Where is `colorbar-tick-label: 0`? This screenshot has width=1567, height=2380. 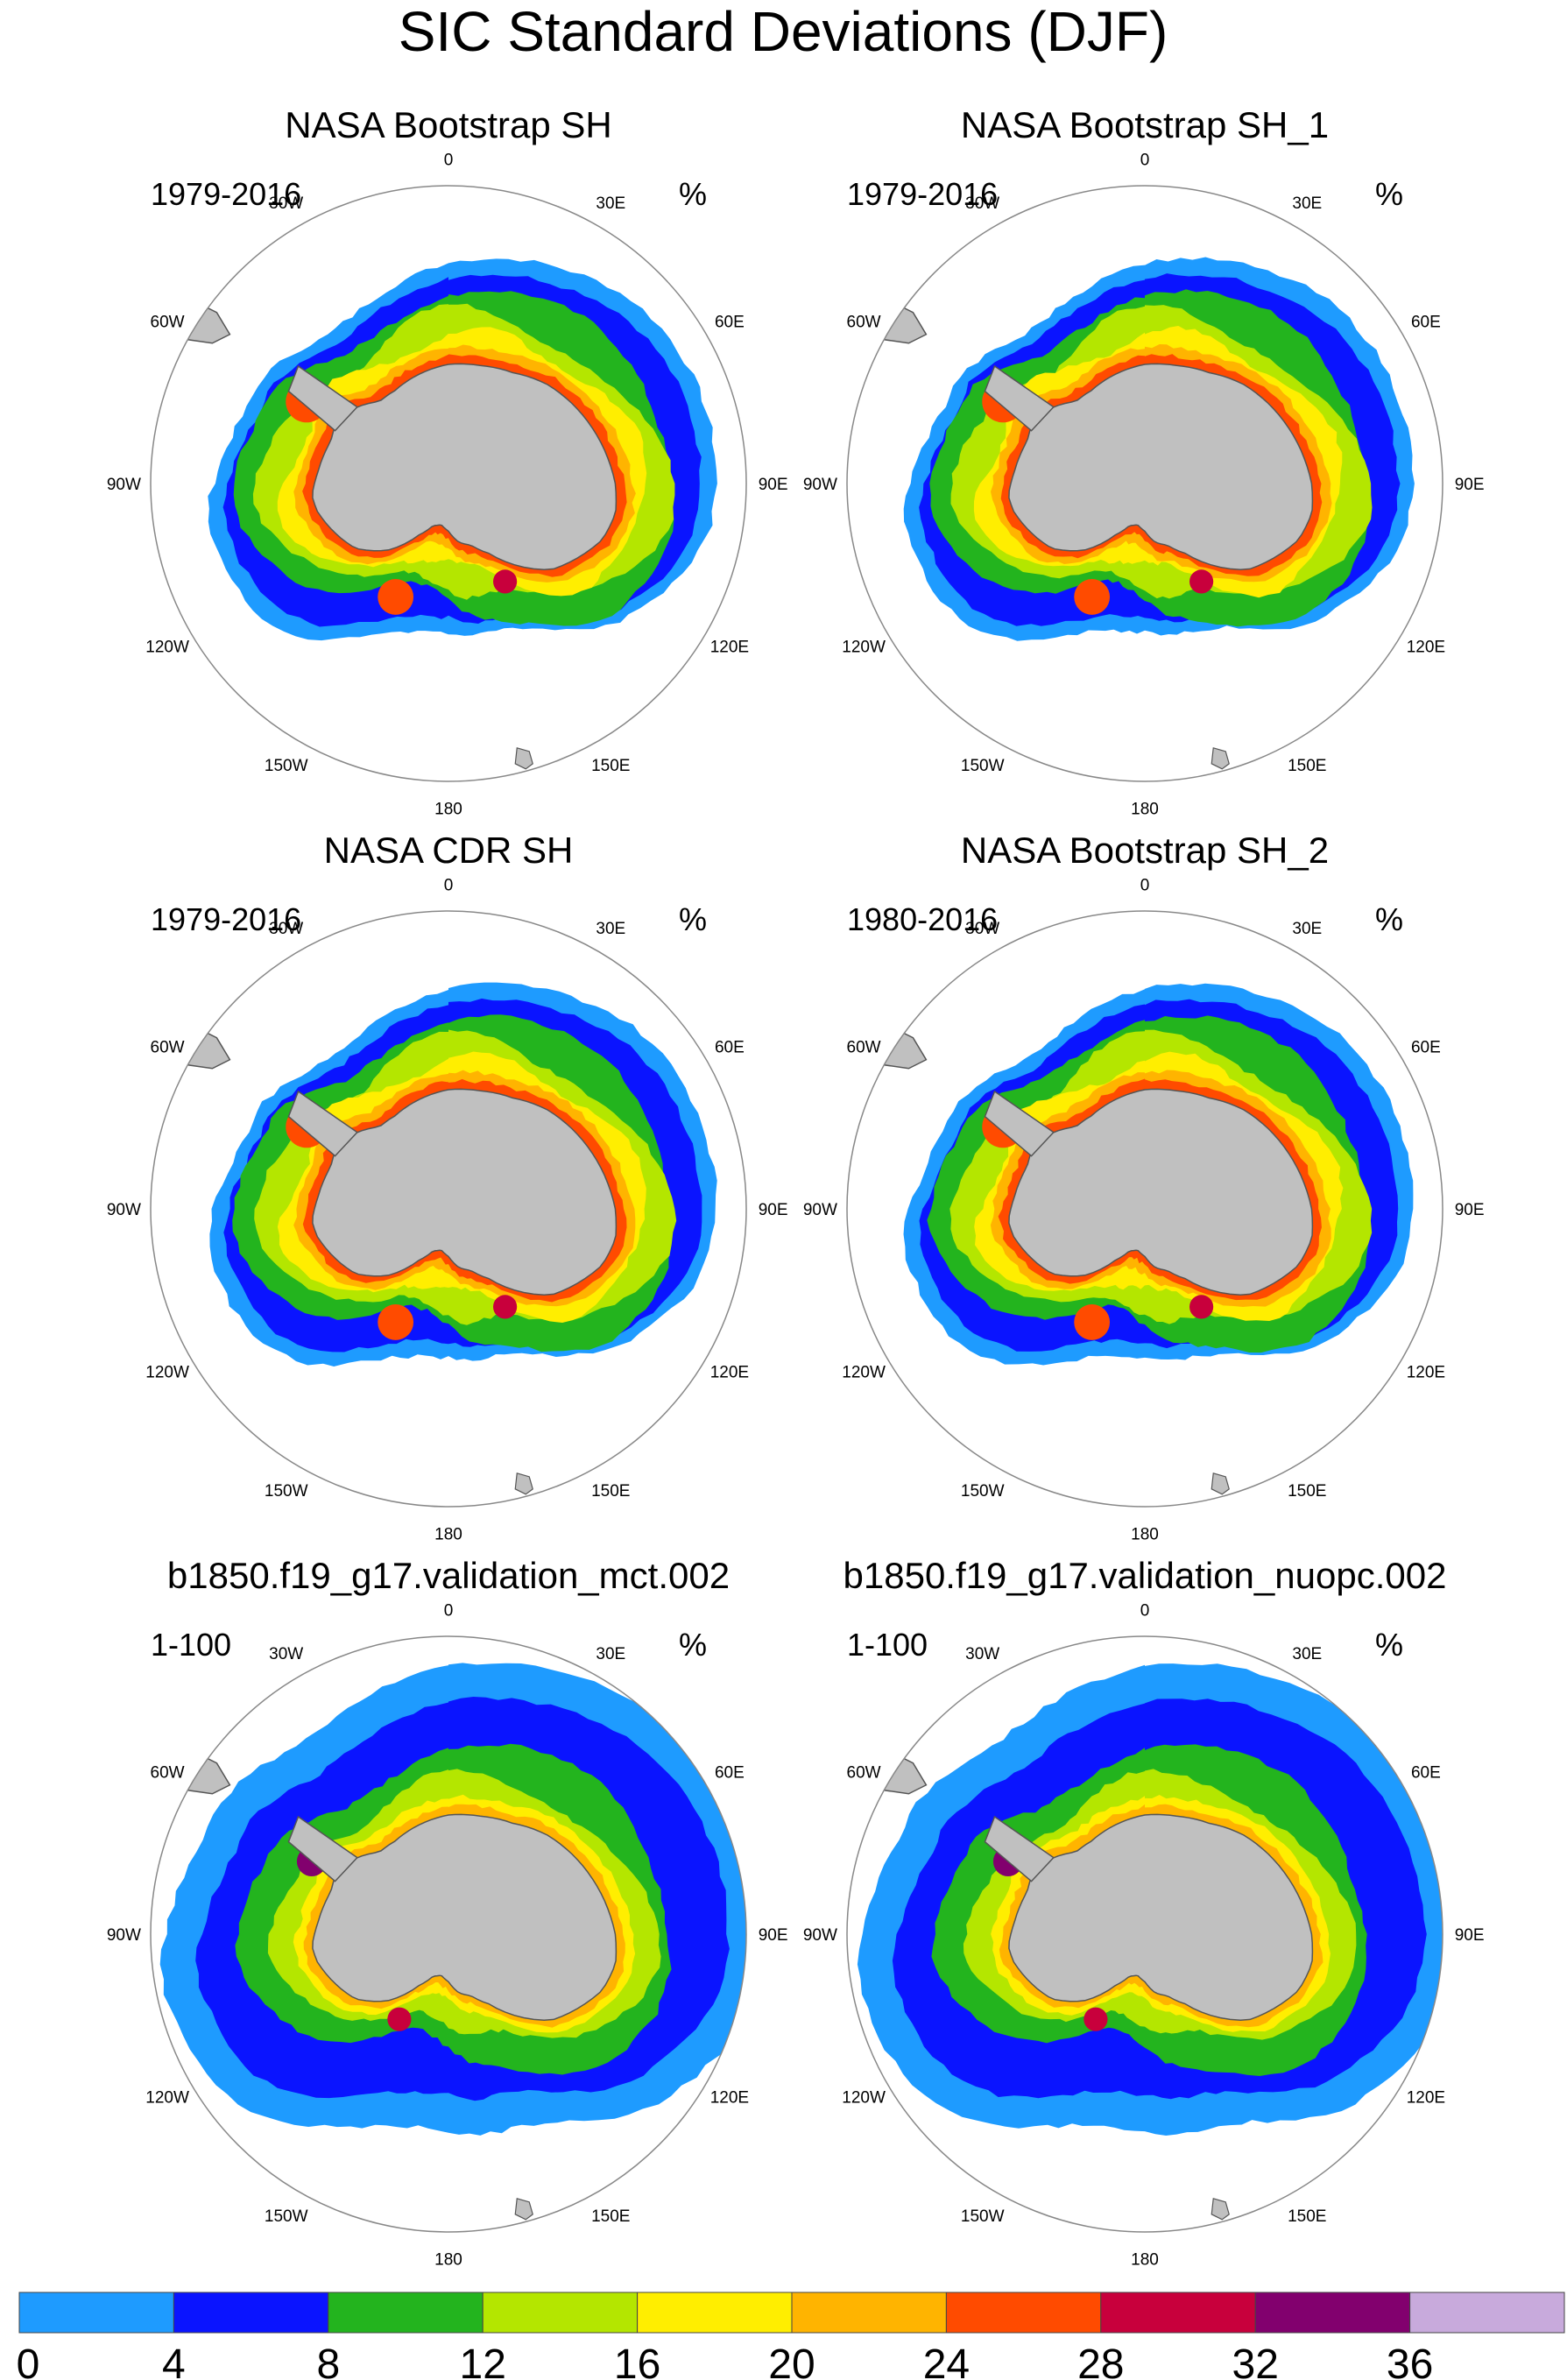 colorbar-tick-label: 0 is located at coordinates (28, 2360).